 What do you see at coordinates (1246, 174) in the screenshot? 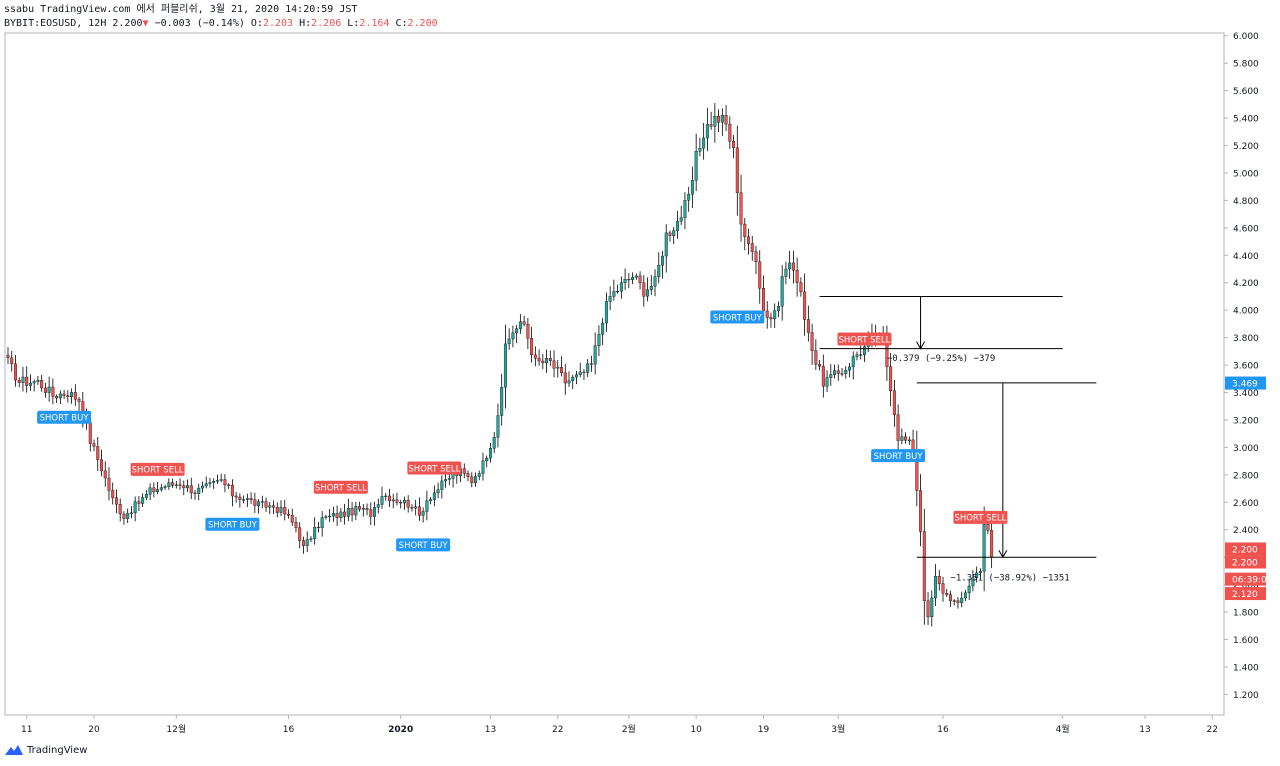
I see `y-tick-label: 5.000` at bounding box center [1246, 174].